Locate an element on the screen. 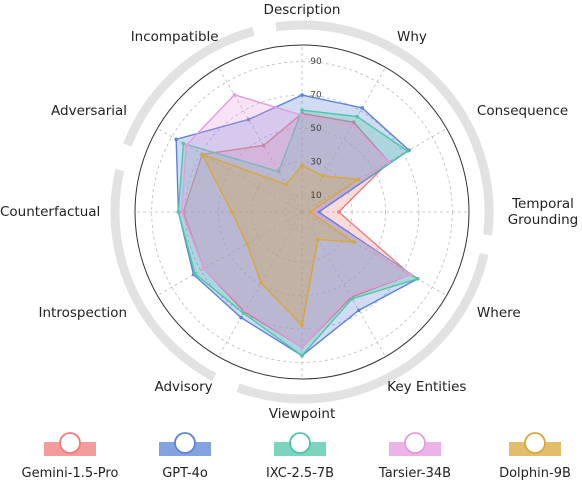 The height and width of the screenshot is (486, 582). axis-label: Key Entities is located at coordinates (427, 386).